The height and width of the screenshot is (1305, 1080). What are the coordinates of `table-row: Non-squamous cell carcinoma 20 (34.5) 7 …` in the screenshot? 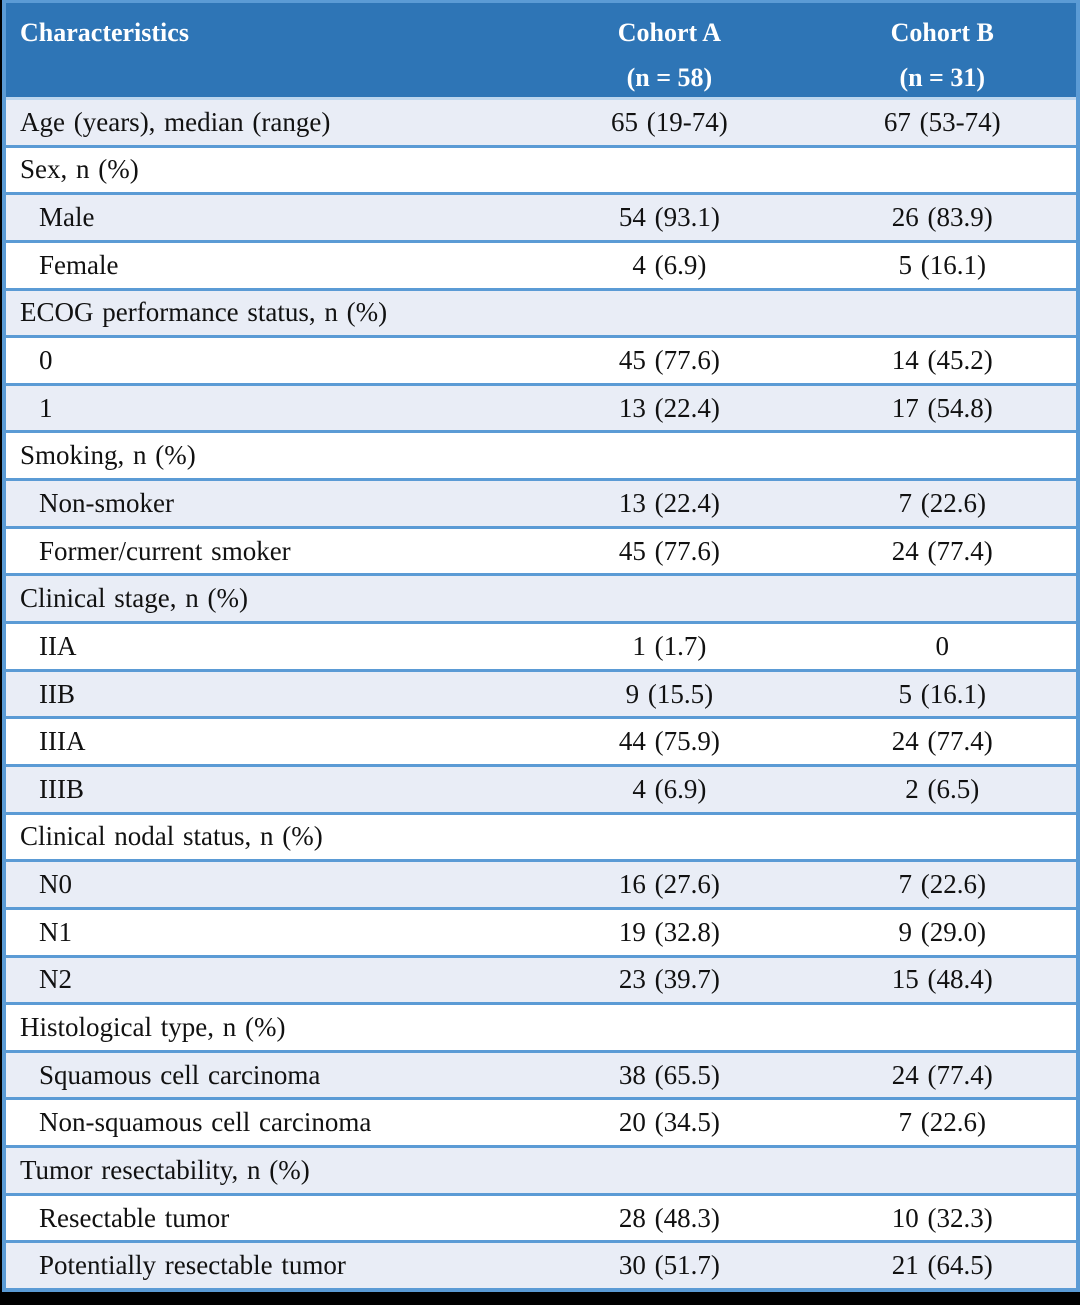 It's located at (541, 1121).